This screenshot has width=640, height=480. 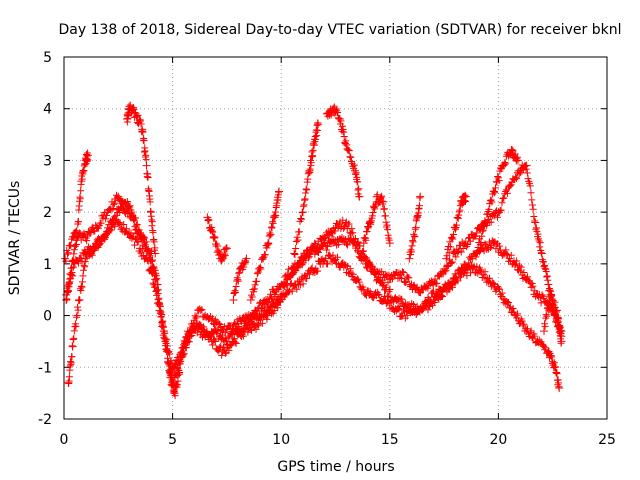 What do you see at coordinates (47, 317) in the screenshot?
I see `y-tick-label: 0` at bounding box center [47, 317].